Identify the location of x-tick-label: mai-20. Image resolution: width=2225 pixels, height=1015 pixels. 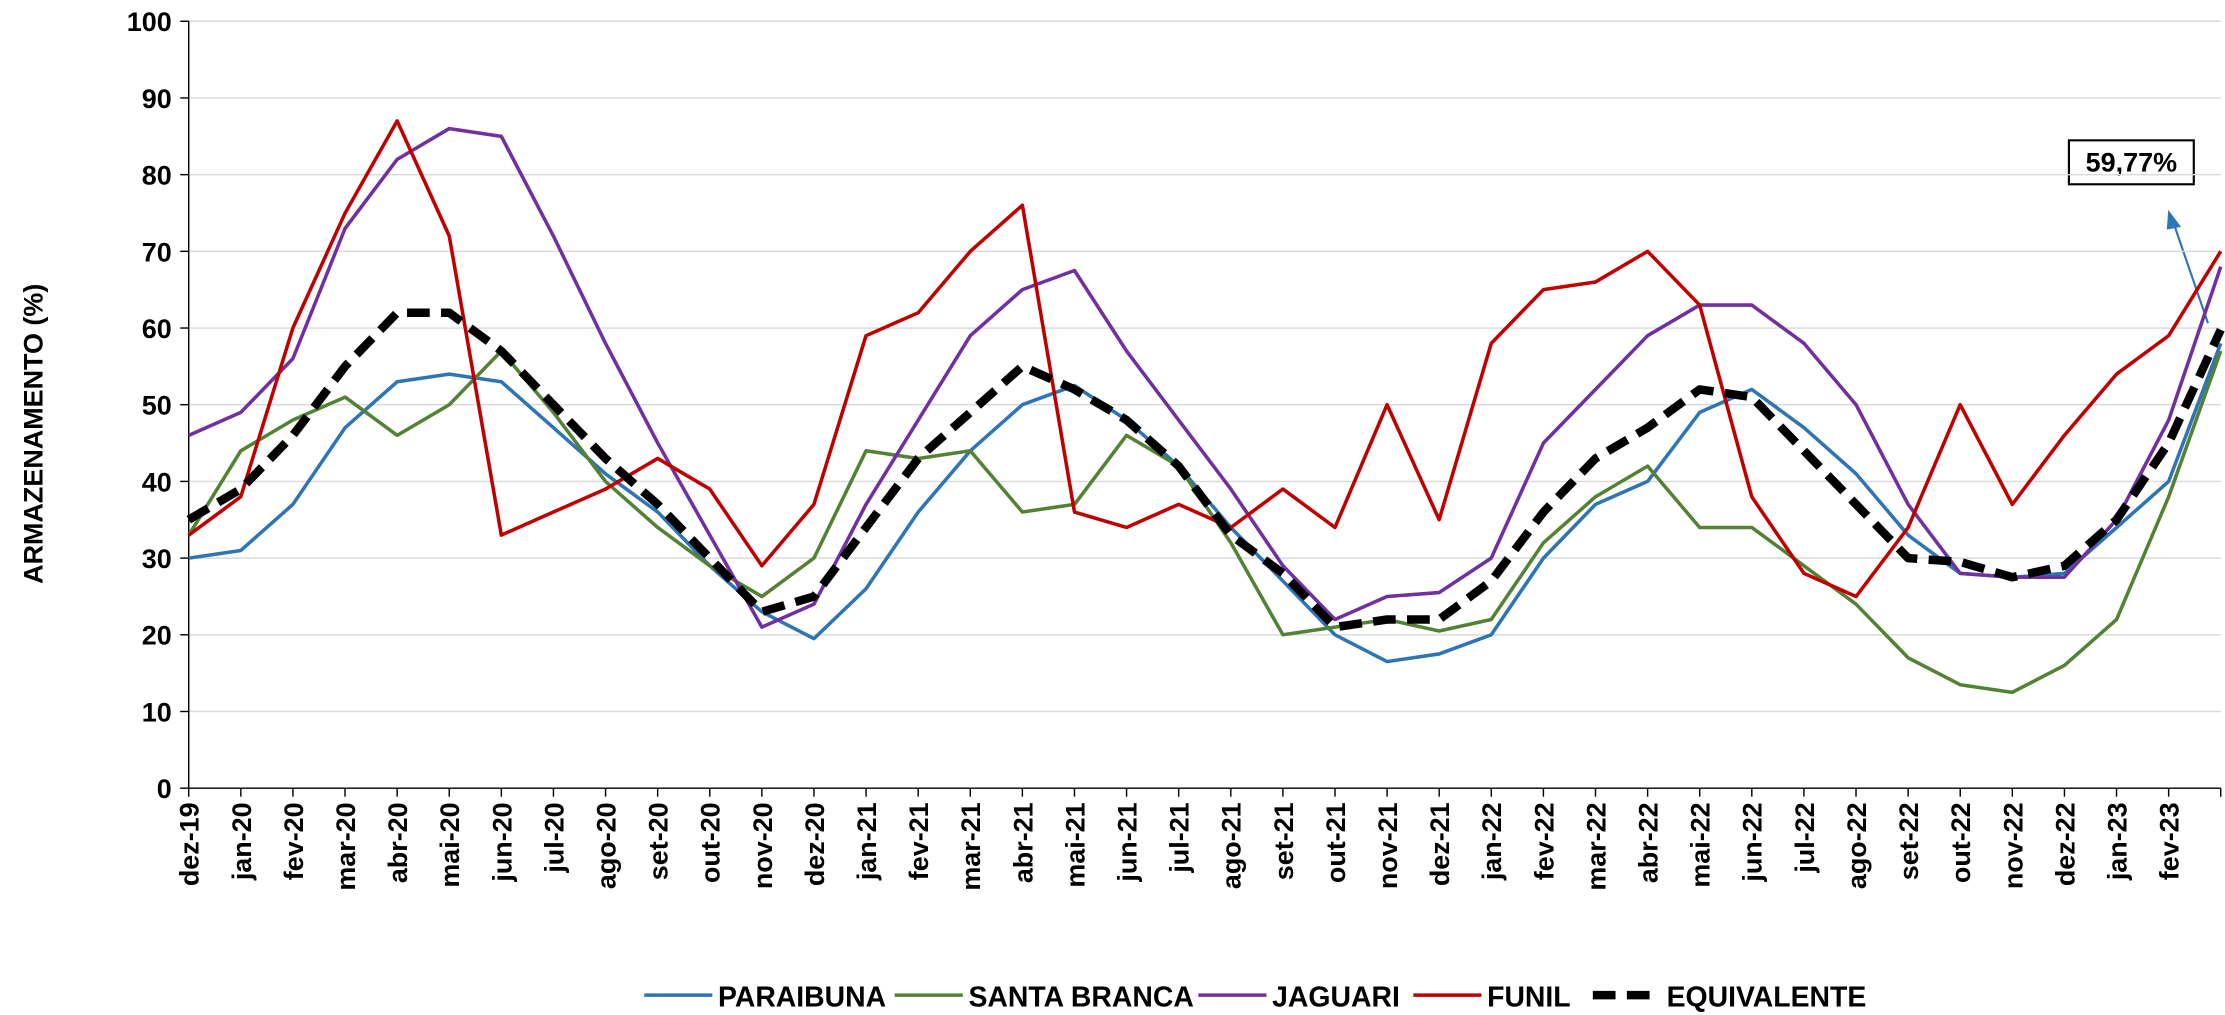
(450, 844).